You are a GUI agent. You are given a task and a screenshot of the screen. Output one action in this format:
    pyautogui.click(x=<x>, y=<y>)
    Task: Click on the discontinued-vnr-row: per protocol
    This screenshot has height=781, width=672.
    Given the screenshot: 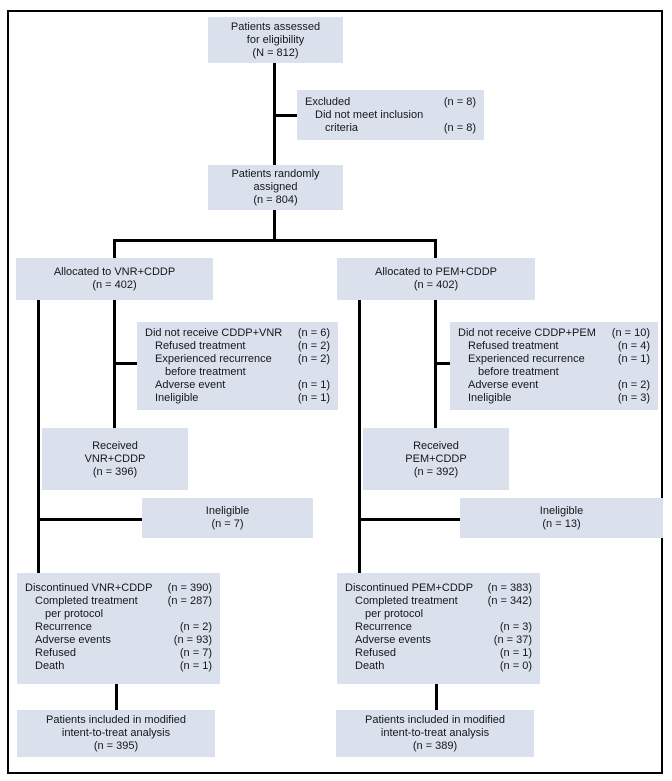 What is the action you would take?
    pyautogui.click(x=118, y=614)
    